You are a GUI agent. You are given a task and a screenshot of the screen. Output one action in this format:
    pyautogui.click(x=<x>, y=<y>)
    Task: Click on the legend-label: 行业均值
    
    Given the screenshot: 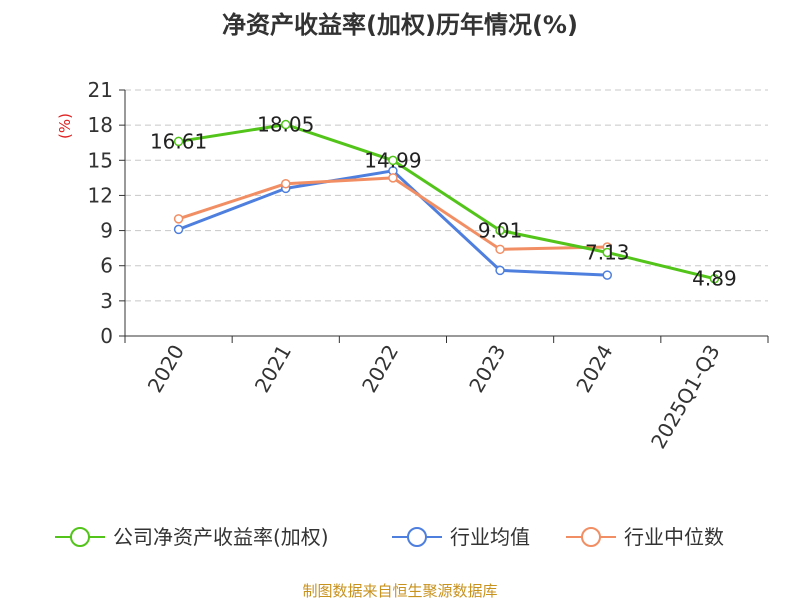 What is the action you would take?
    pyautogui.click(x=490, y=537)
    